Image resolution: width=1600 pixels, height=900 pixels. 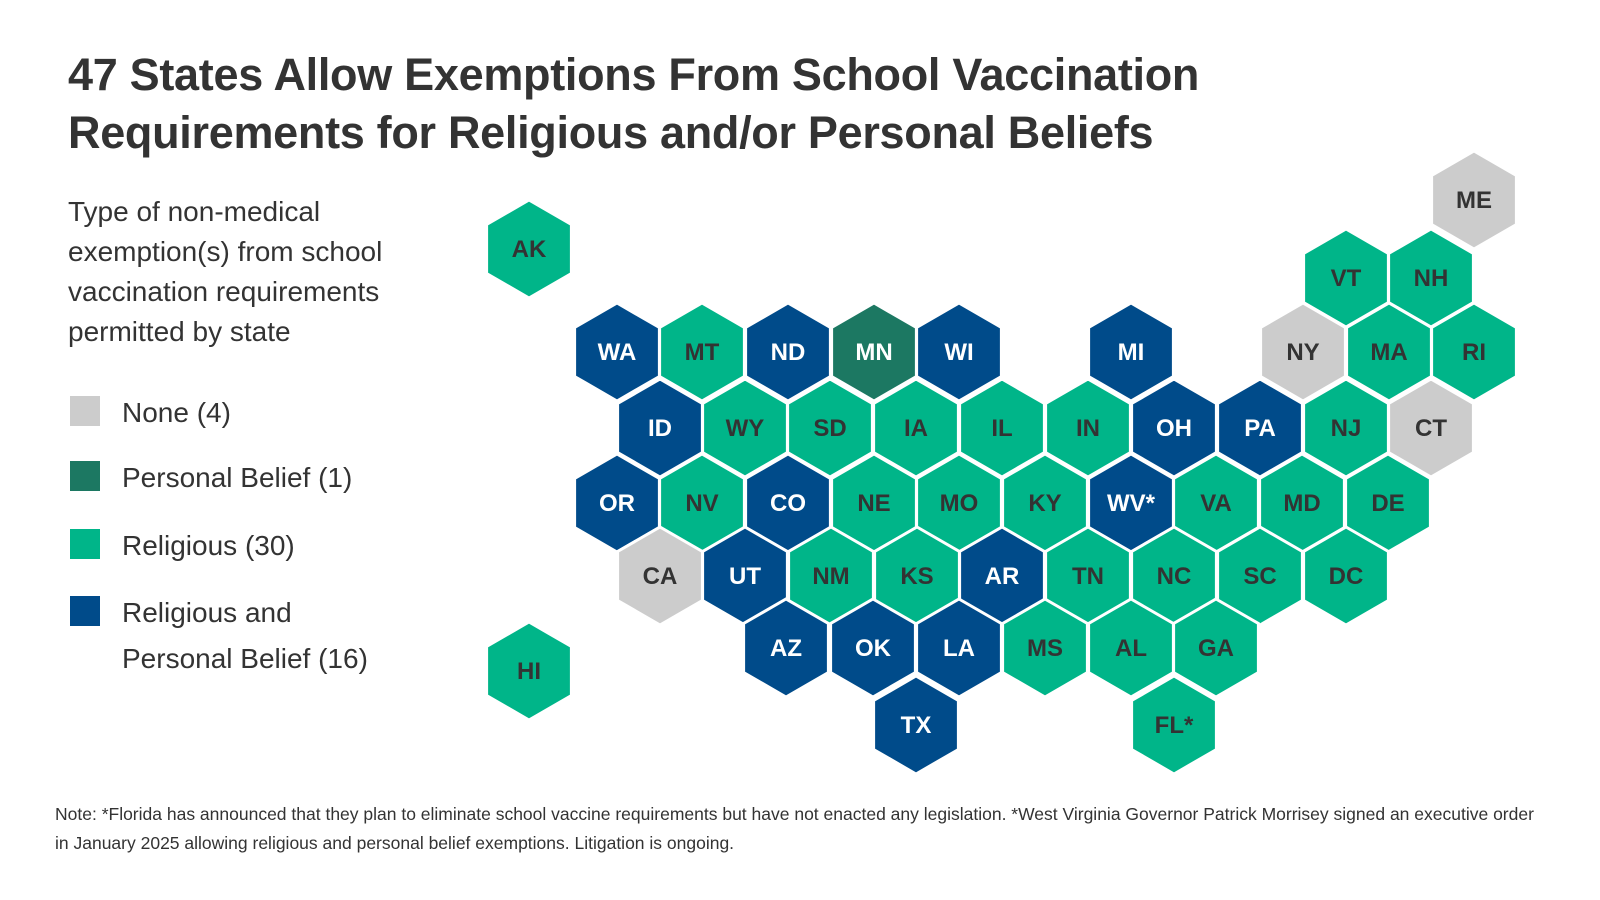 I want to click on state-label: MS, so click(x=1045, y=648).